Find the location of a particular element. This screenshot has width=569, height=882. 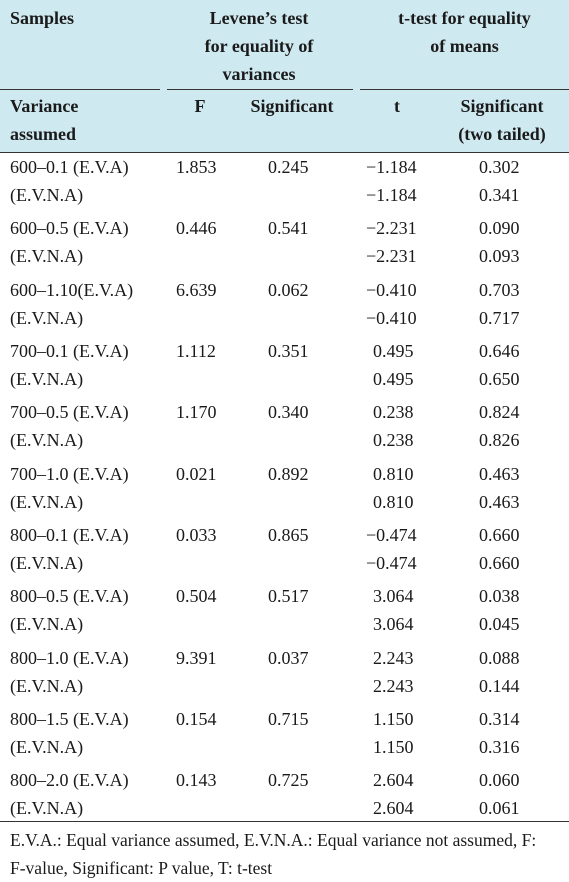

header-sig-two-line1: Significant is located at coordinates (502, 106).